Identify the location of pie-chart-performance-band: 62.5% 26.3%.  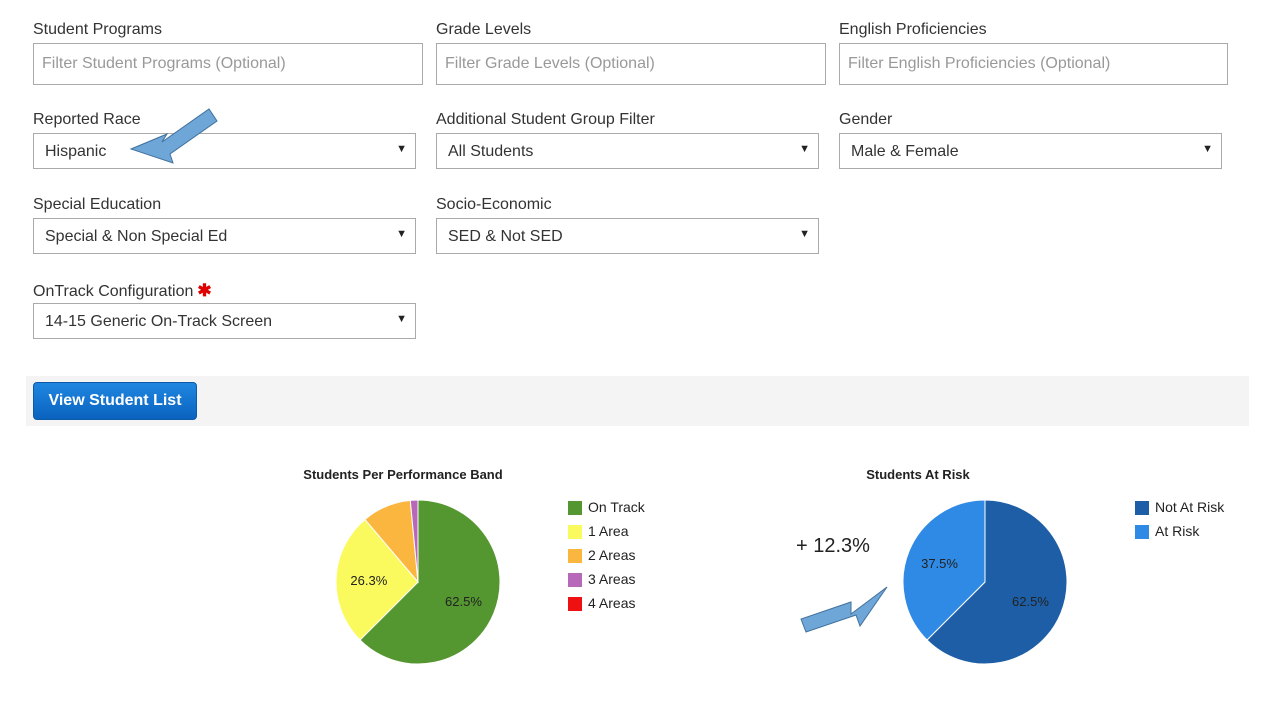
(418, 582).